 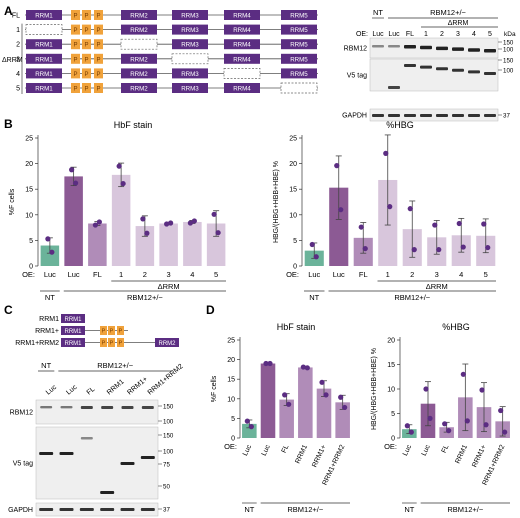 I want to click on chart-title: %HBG, so click(x=400, y=125).